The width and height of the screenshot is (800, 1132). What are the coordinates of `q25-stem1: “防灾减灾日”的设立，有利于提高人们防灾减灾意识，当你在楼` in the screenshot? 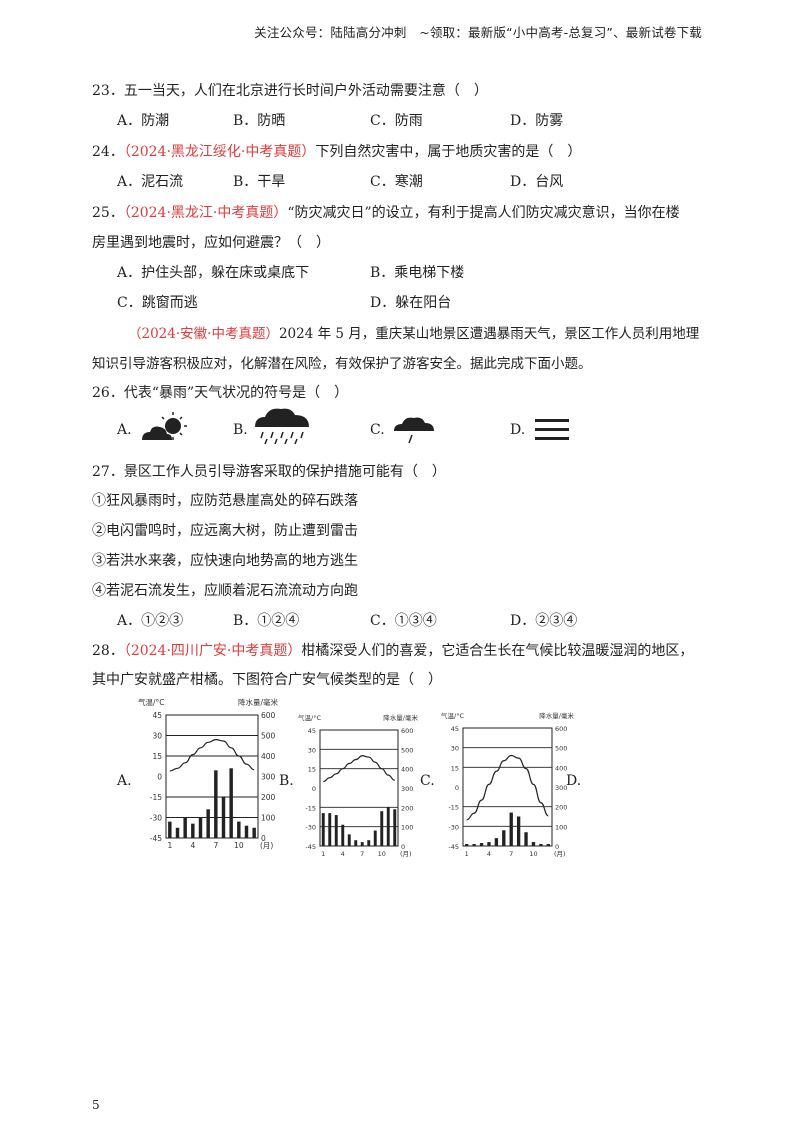 It's located at (483, 213).